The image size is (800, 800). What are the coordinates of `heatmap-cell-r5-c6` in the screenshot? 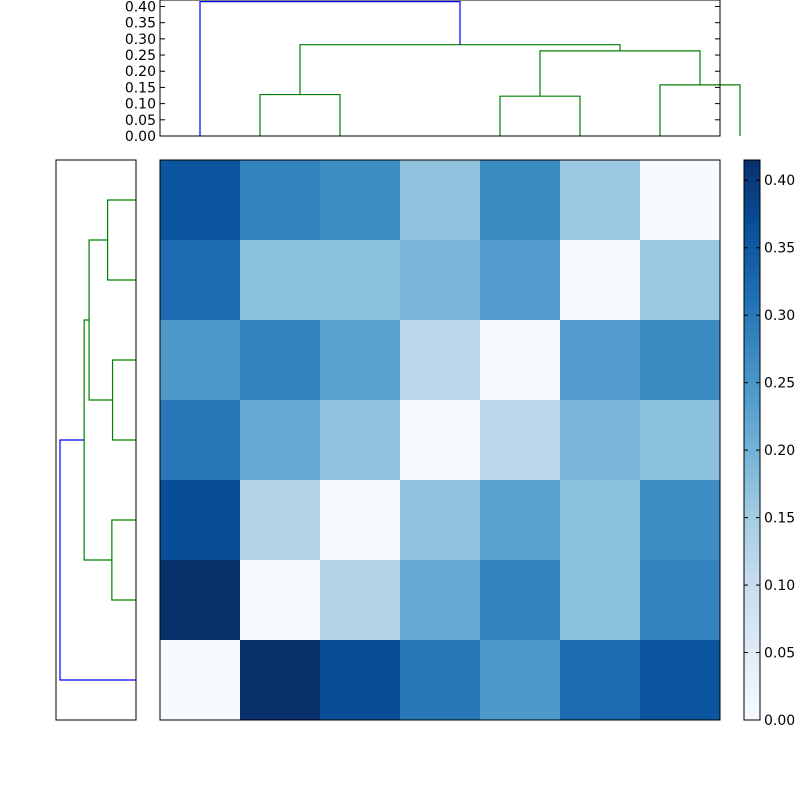 It's located at (680, 600).